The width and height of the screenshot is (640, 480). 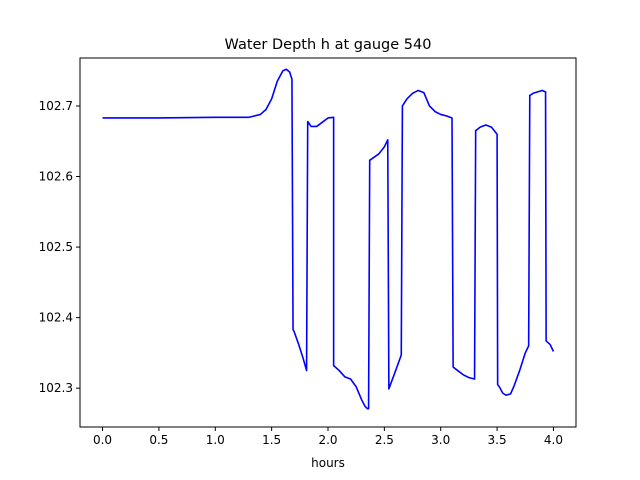 I want to click on x-tick-label: 4.0, so click(x=553, y=440).